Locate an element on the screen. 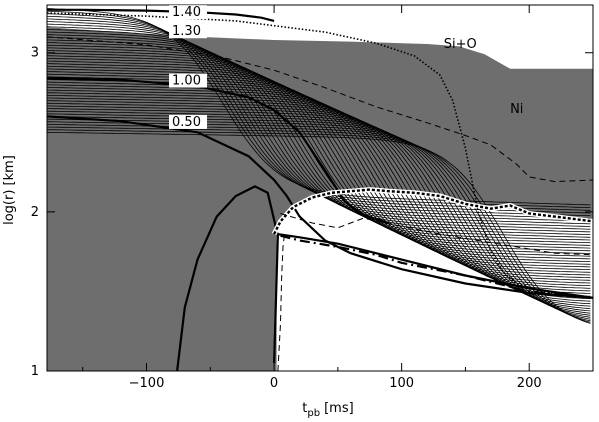 This screenshot has width=599, height=422. series-line-shock is located at coordinates (433, 211).